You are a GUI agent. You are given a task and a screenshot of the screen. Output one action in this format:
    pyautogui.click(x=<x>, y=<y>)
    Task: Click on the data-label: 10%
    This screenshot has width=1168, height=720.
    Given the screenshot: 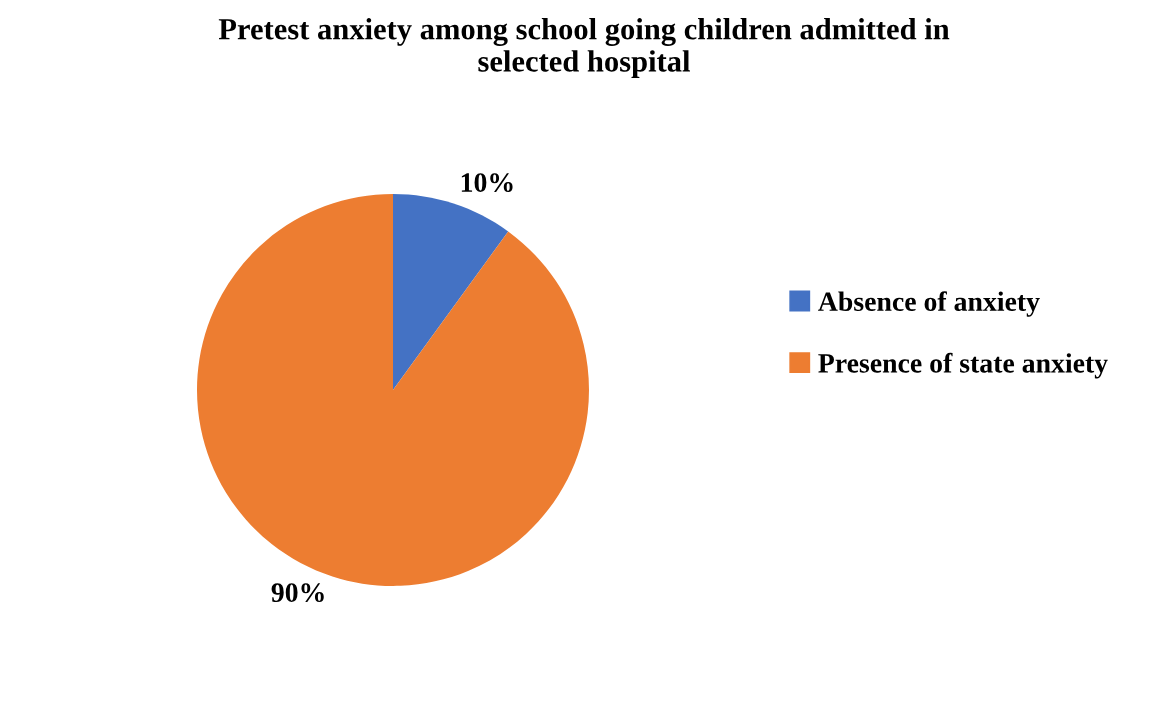 What is the action you would take?
    pyautogui.click(x=487, y=182)
    